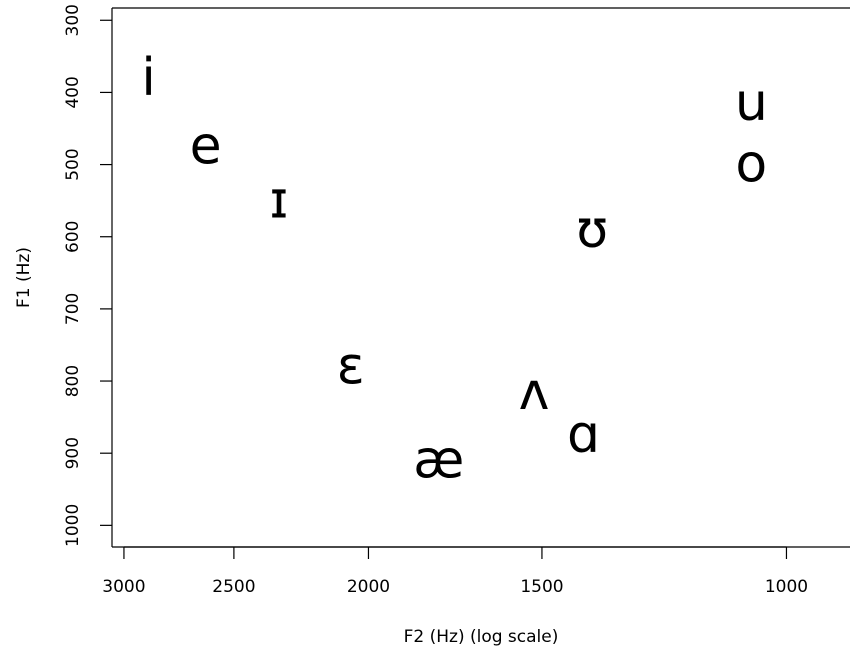 This screenshot has width=850, height=651. Describe the element at coordinates (73, 309) in the screenshot. I see `y-tick-label: 700` at that location.